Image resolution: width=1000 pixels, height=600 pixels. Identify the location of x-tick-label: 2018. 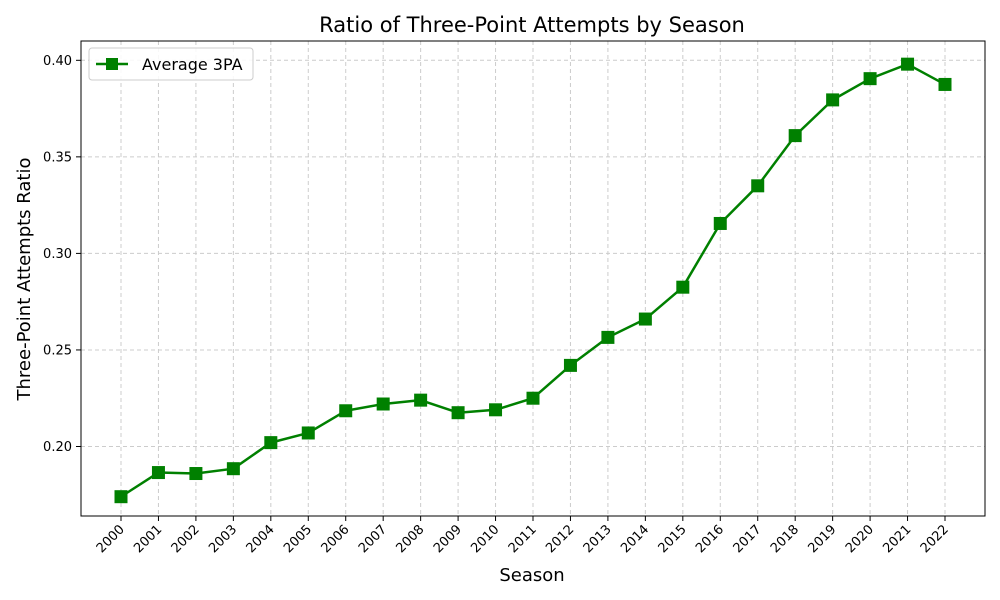
(785, 539).